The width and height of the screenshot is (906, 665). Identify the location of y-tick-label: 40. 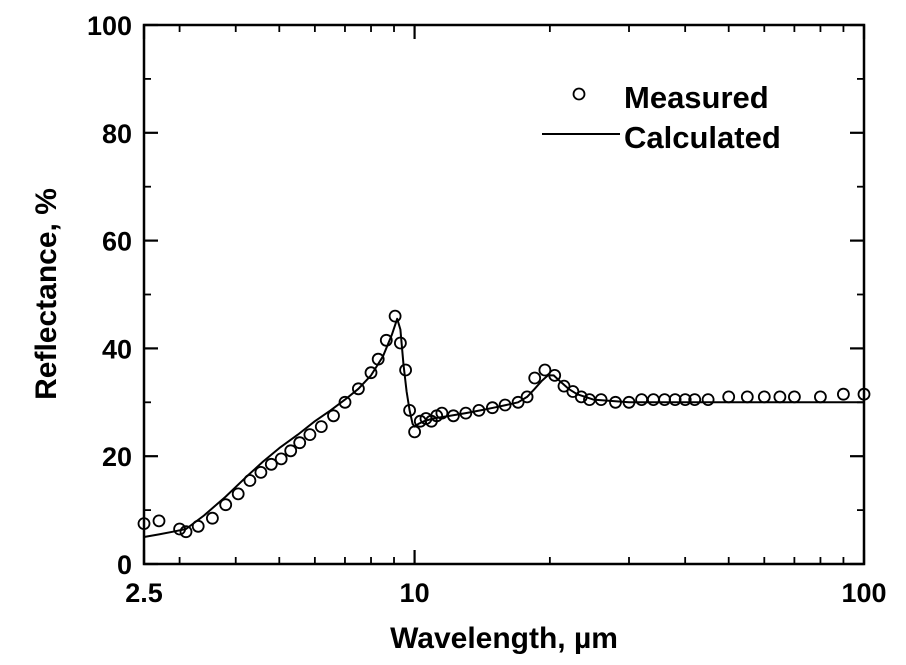
(117, 349).